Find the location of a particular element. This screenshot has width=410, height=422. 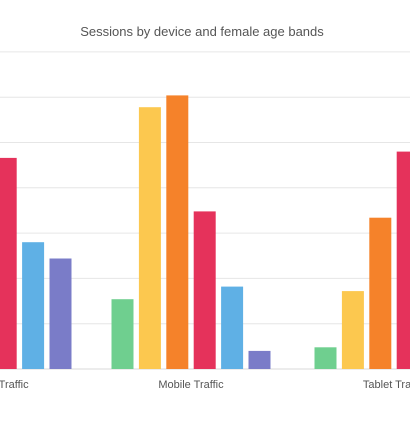

x-tick-label: Mobile Traffic is located at coordinates (191, 385).